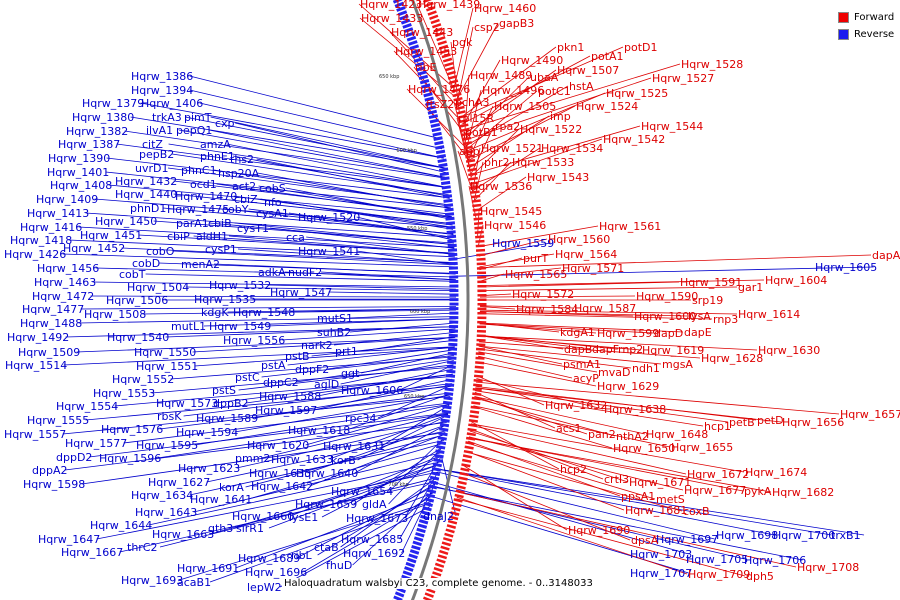 The image size is (900, 600). Describe the element at coordinates (148, 208) in the screenshot. I see `gene-label-phnd1: phnD1` at that location.